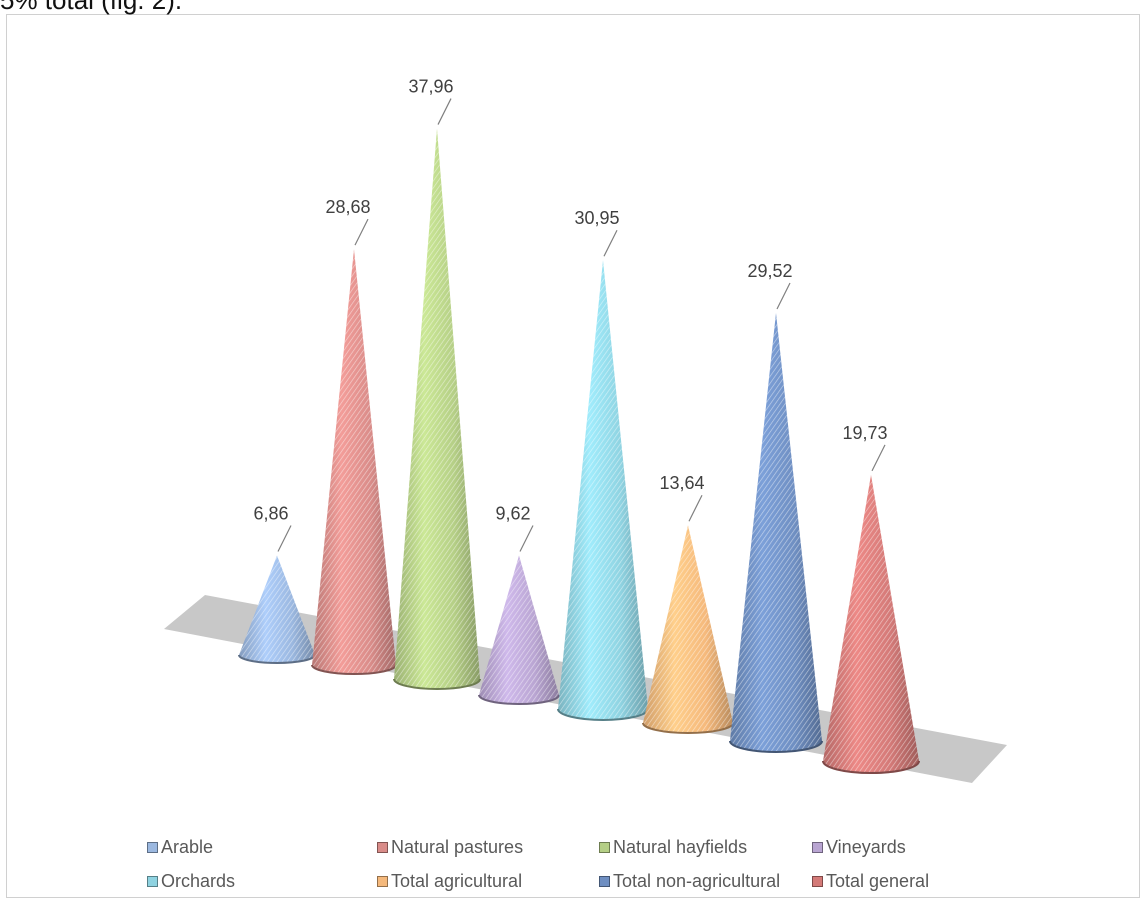  I want to click on data-label: 19,73, so click(864, 433).